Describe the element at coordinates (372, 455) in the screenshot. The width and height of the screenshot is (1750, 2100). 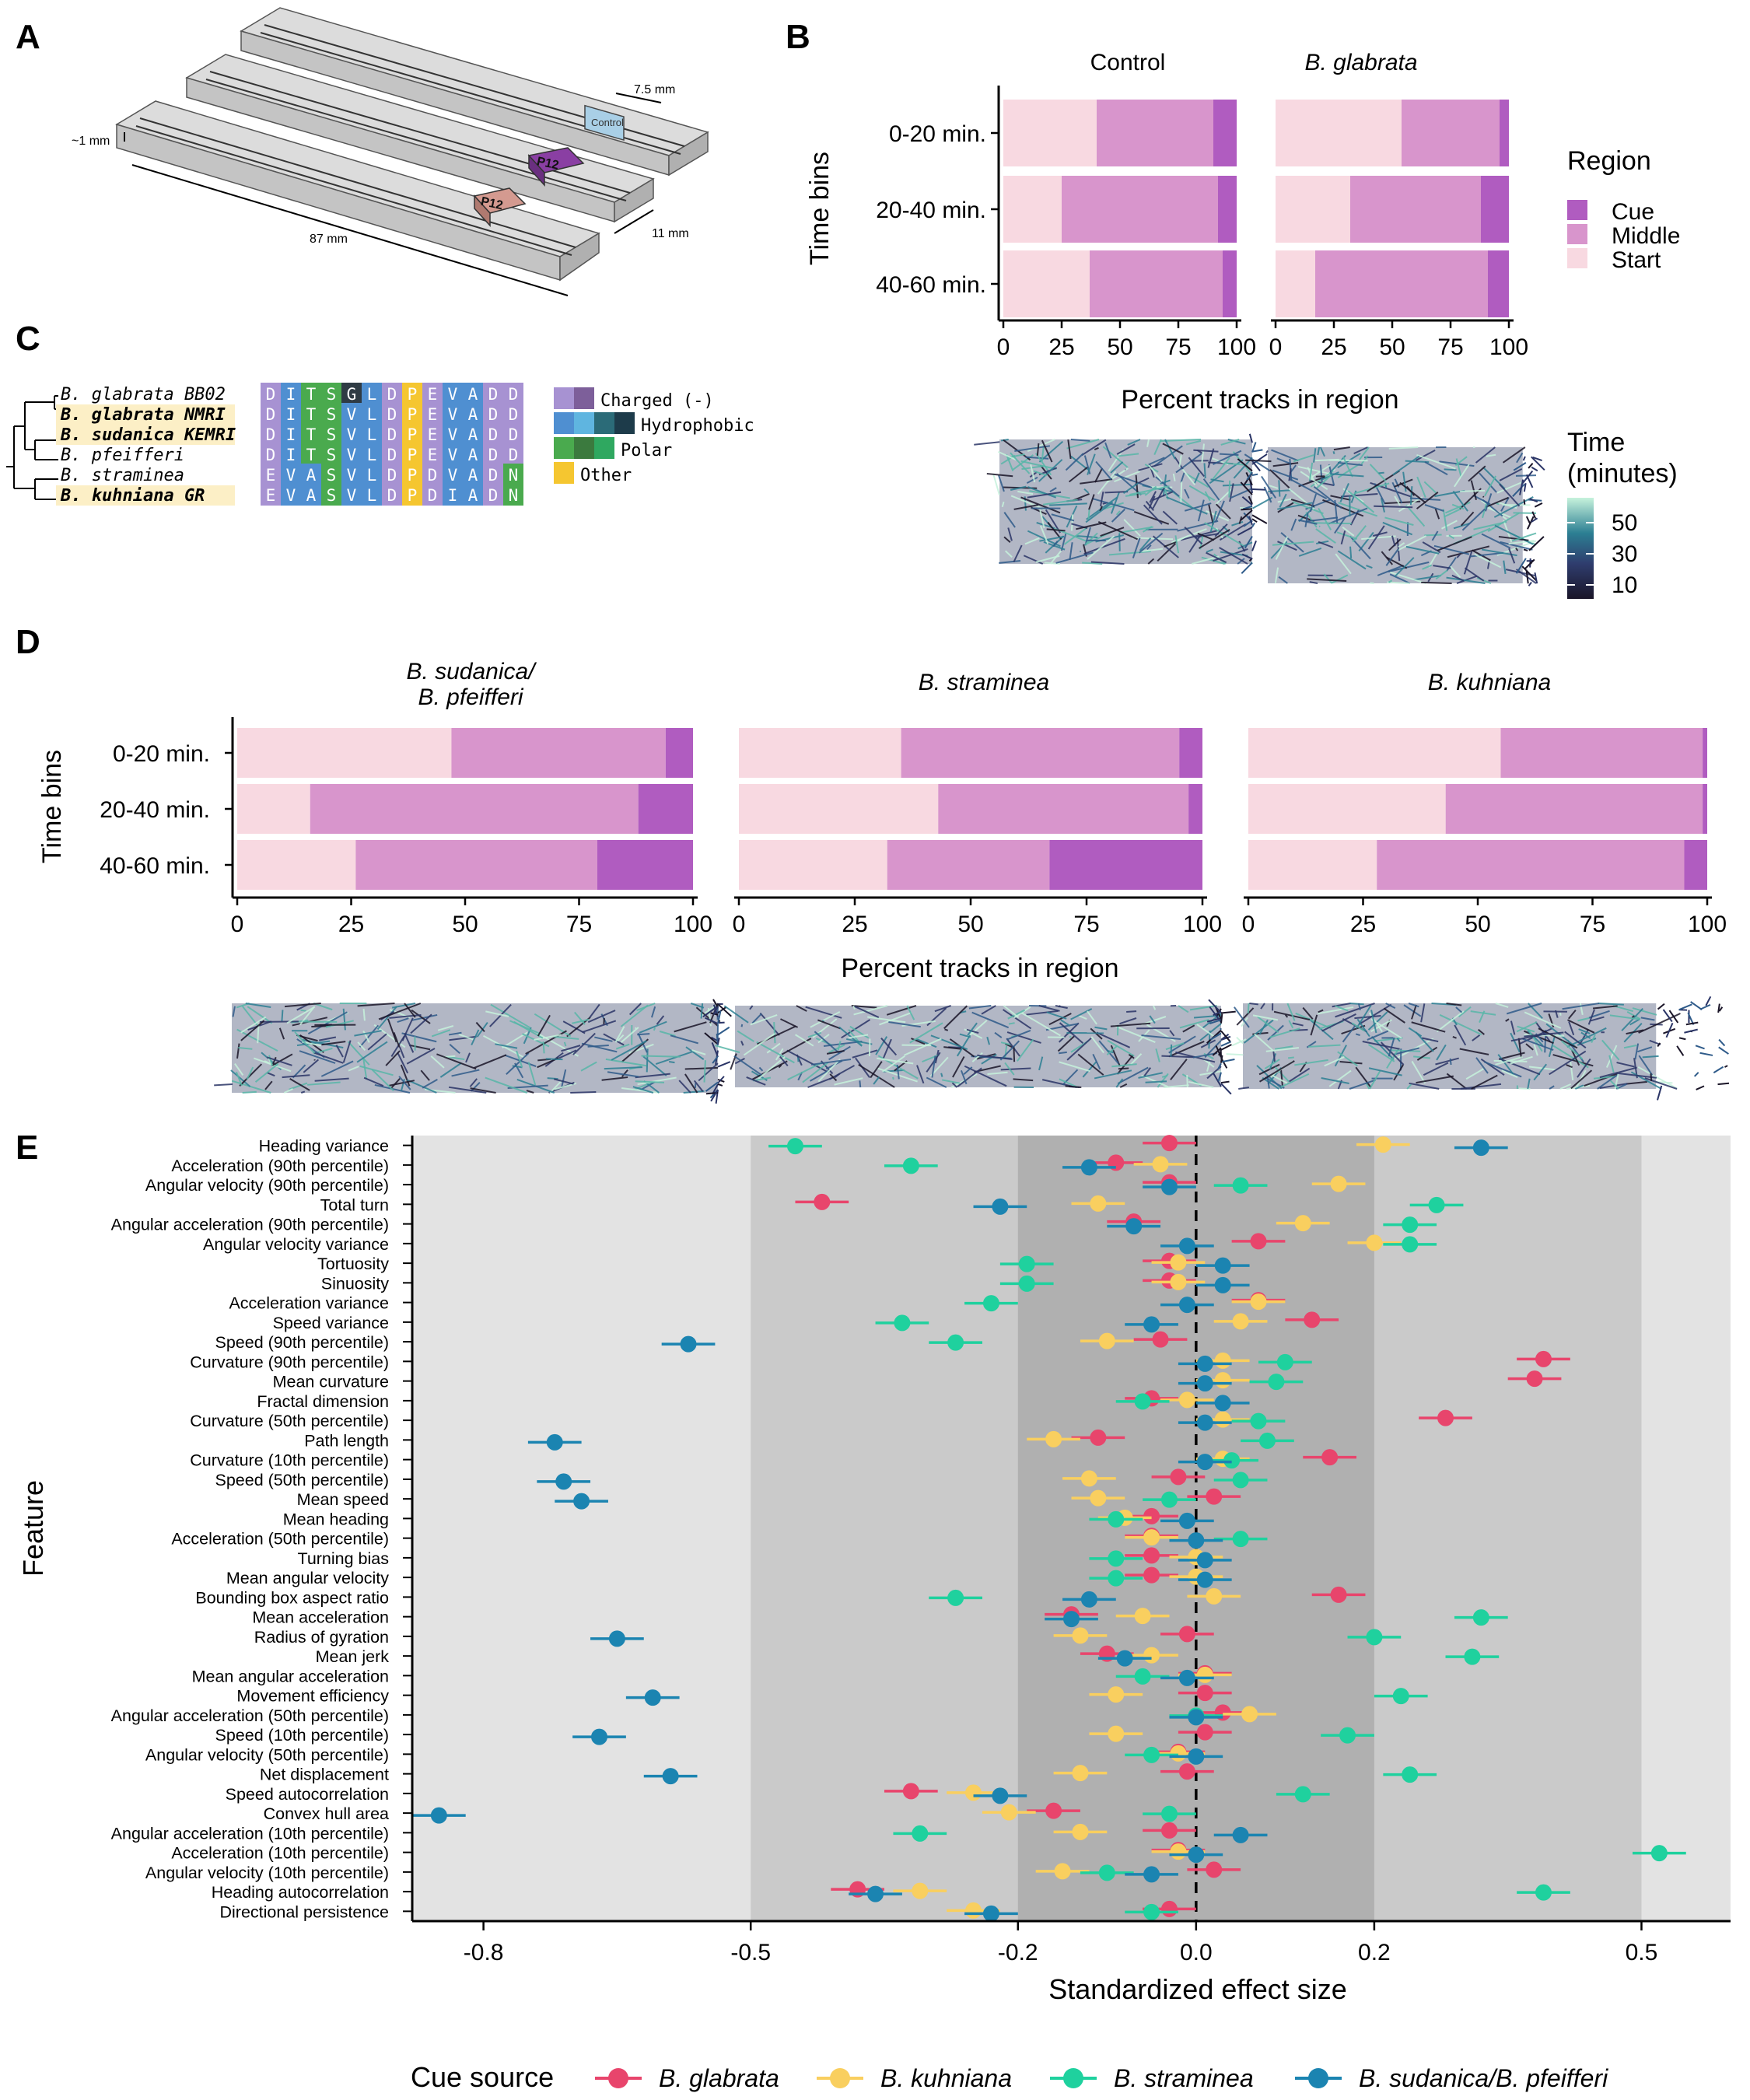
I see `residue-letter: L` at that location.